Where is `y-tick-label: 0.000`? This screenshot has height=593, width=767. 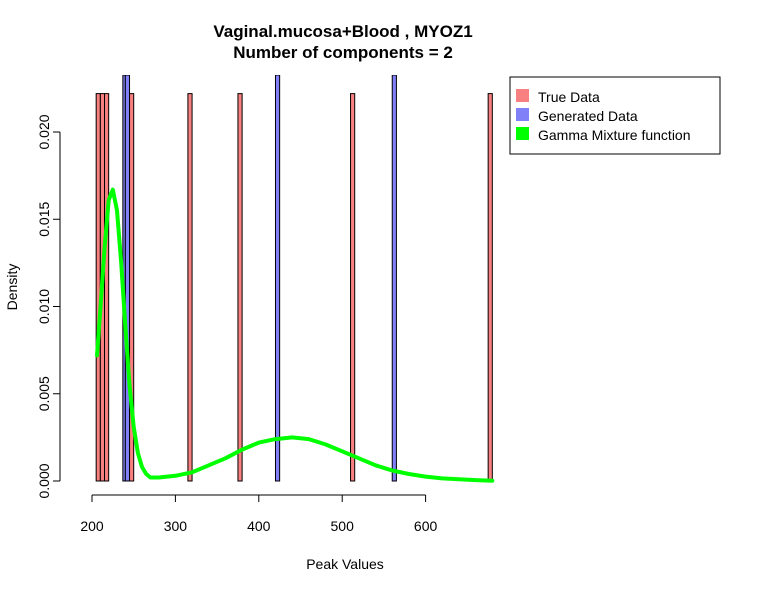 y-tick-label: 0.000 is located at coordinates (44, 480).